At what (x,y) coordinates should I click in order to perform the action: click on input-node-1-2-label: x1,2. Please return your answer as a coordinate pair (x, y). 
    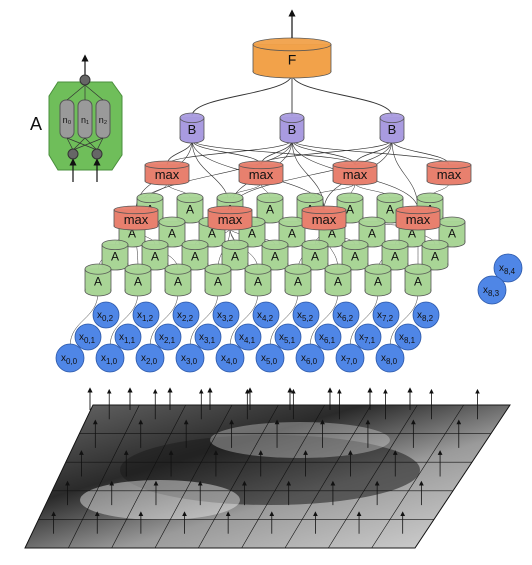
    Looking at the image, I should click on (145, 316).